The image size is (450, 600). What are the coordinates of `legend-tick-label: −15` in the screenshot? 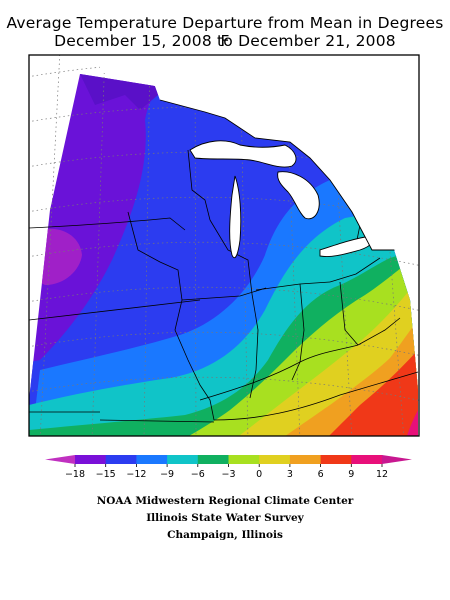 It's located at (106, 474).